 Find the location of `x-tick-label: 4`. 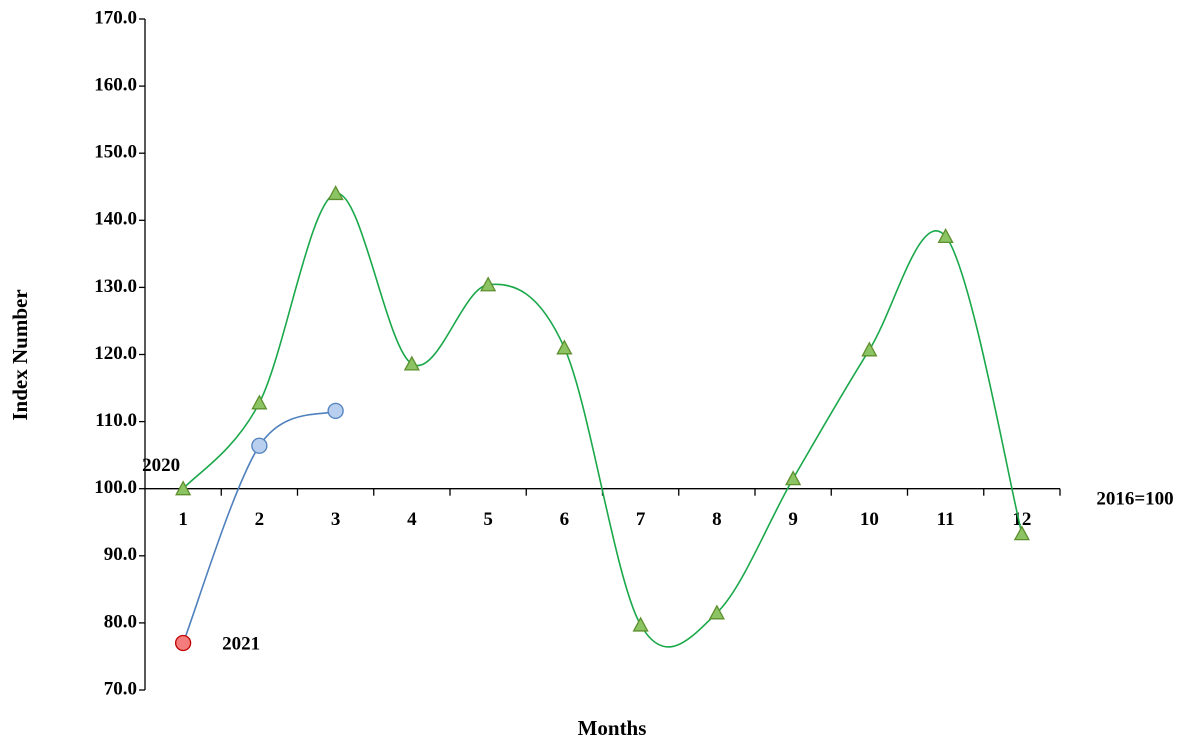

x-tick-label: 4 is located at coordinates (412, 519).